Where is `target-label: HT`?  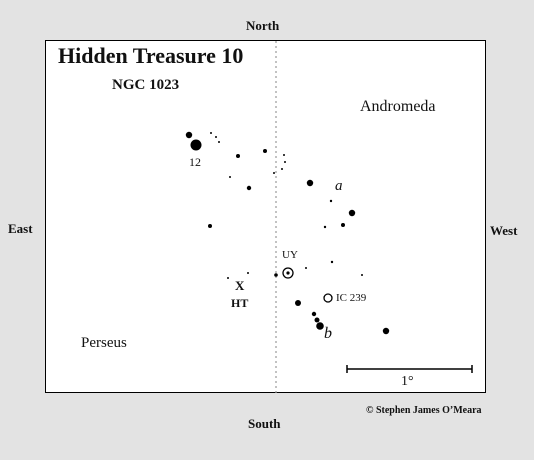 target-label: HT is located at coordinates (240, 303).